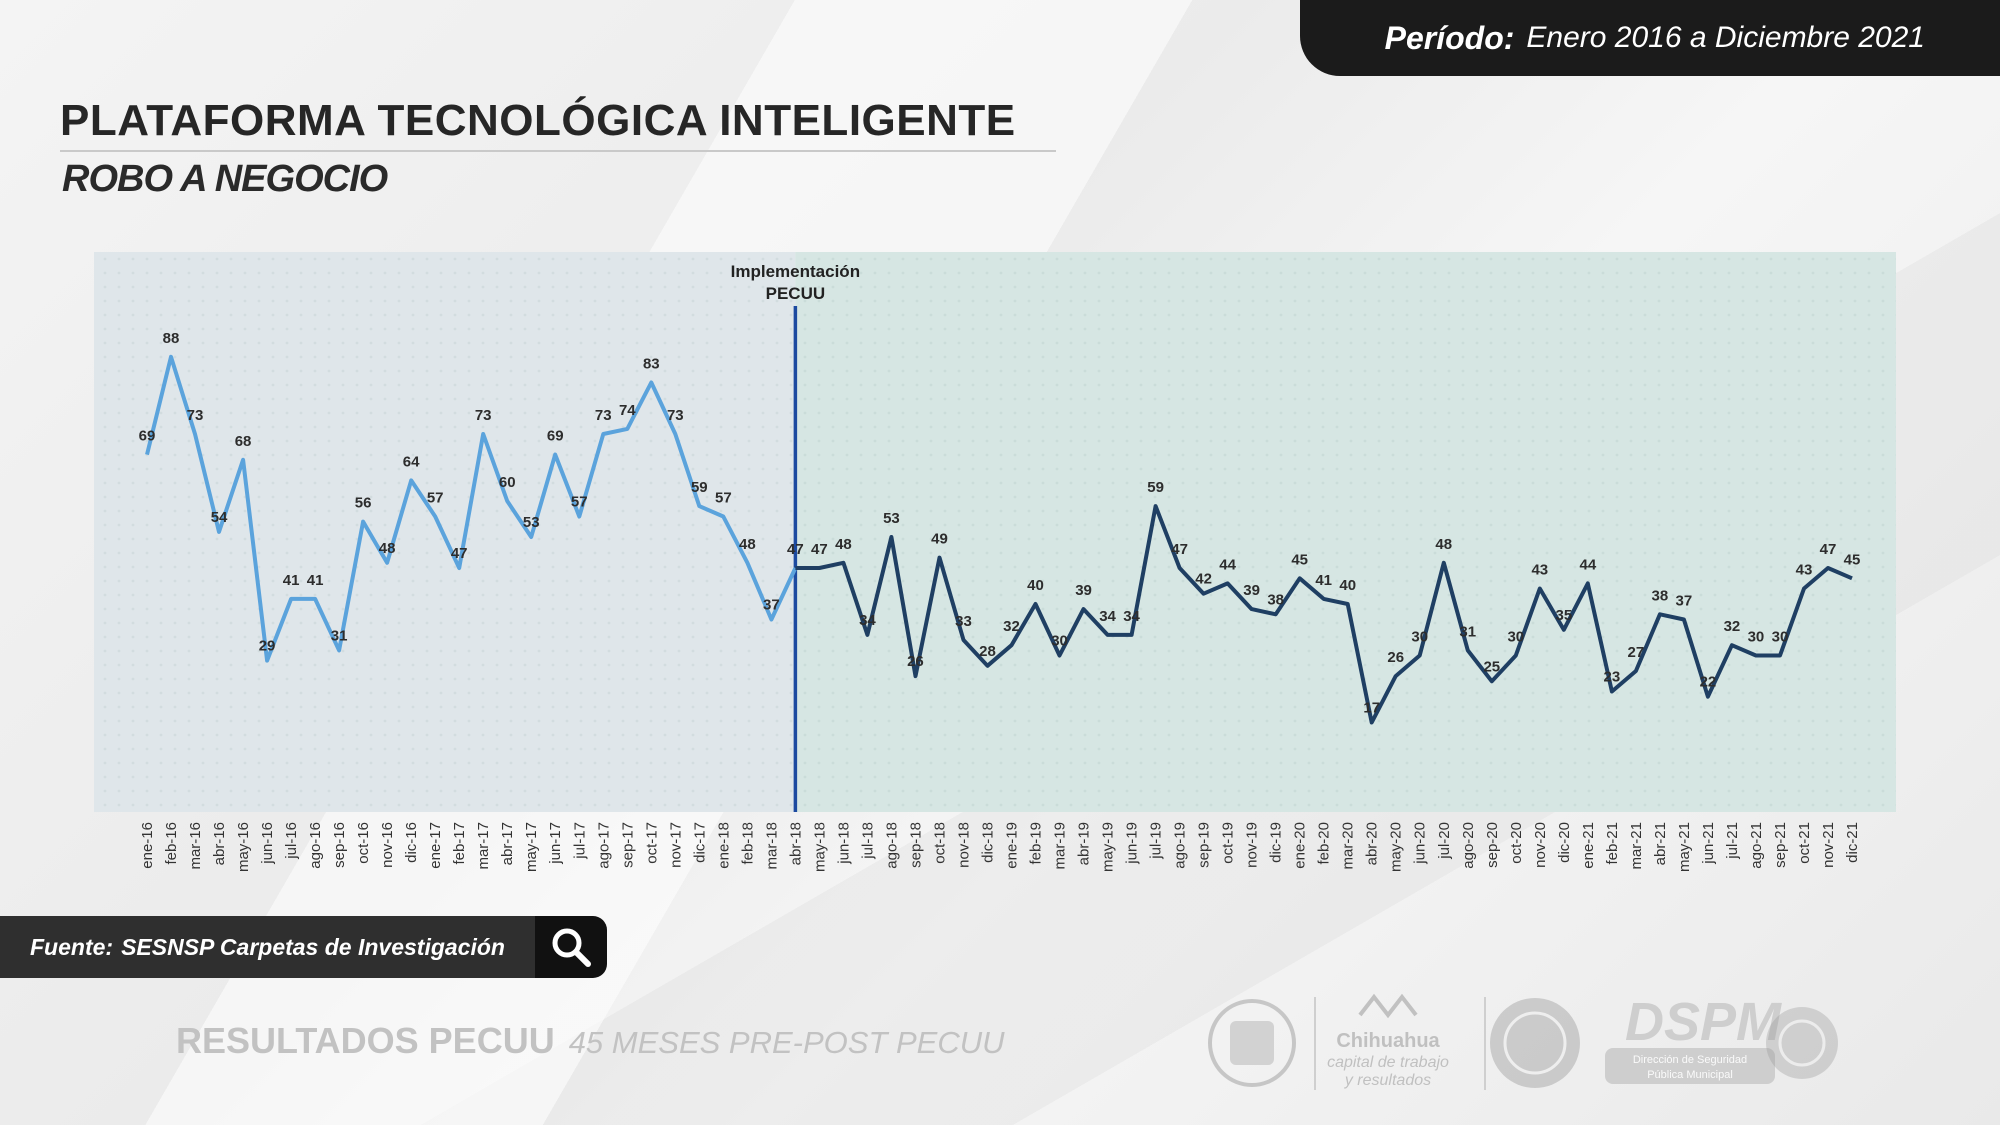 The image size is (2000, 1125). Describe the element at coordinates (747, 843) in the screenshot. I see `x-tick-label: feb-18` at that location.